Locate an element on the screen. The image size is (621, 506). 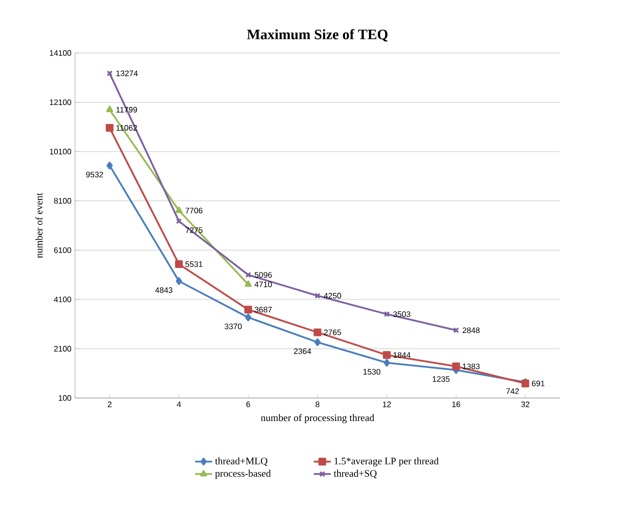
y-axis-title: number of event is located at coordinates (38, 225).